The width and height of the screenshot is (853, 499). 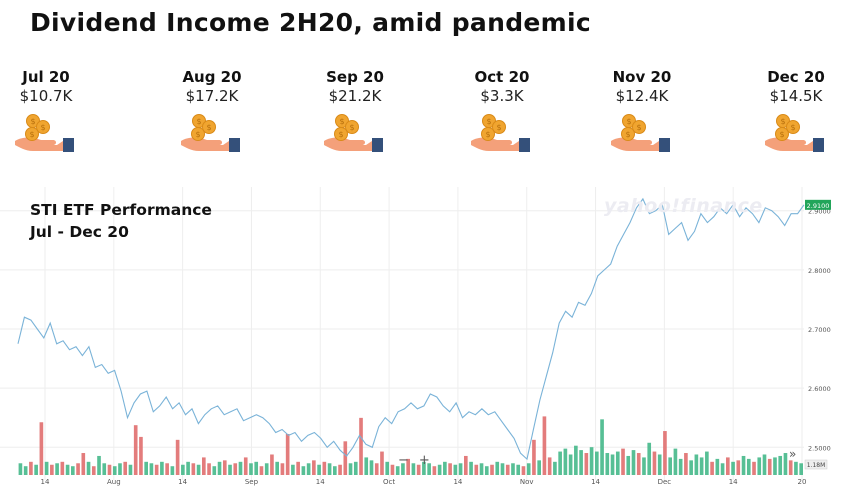 What do you see at coordinates (796, 77) in the screenshot?
I see `month-label: Dec 20` at bounding box center [796, 77].